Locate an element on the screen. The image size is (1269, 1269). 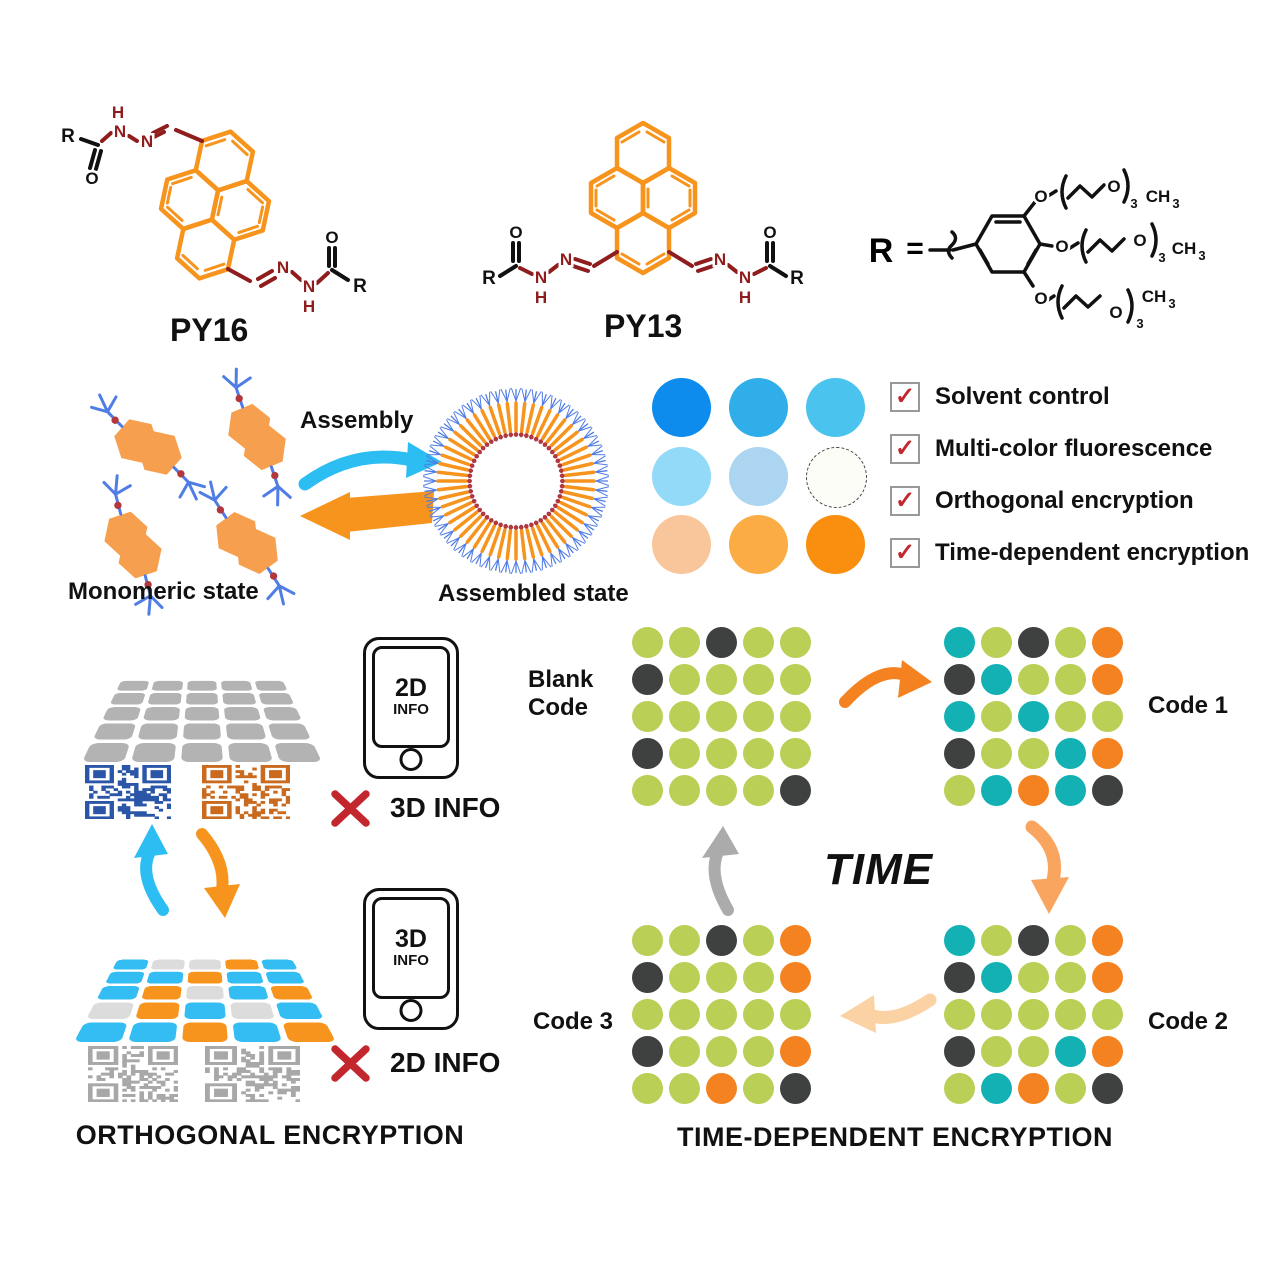
assembly-forward-arrowhead is located at coordinates (424, 460).